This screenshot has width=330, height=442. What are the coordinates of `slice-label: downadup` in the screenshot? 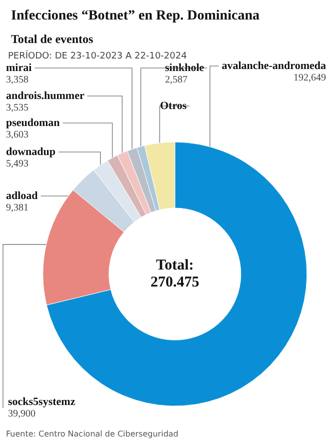 It's located at (31, 152).